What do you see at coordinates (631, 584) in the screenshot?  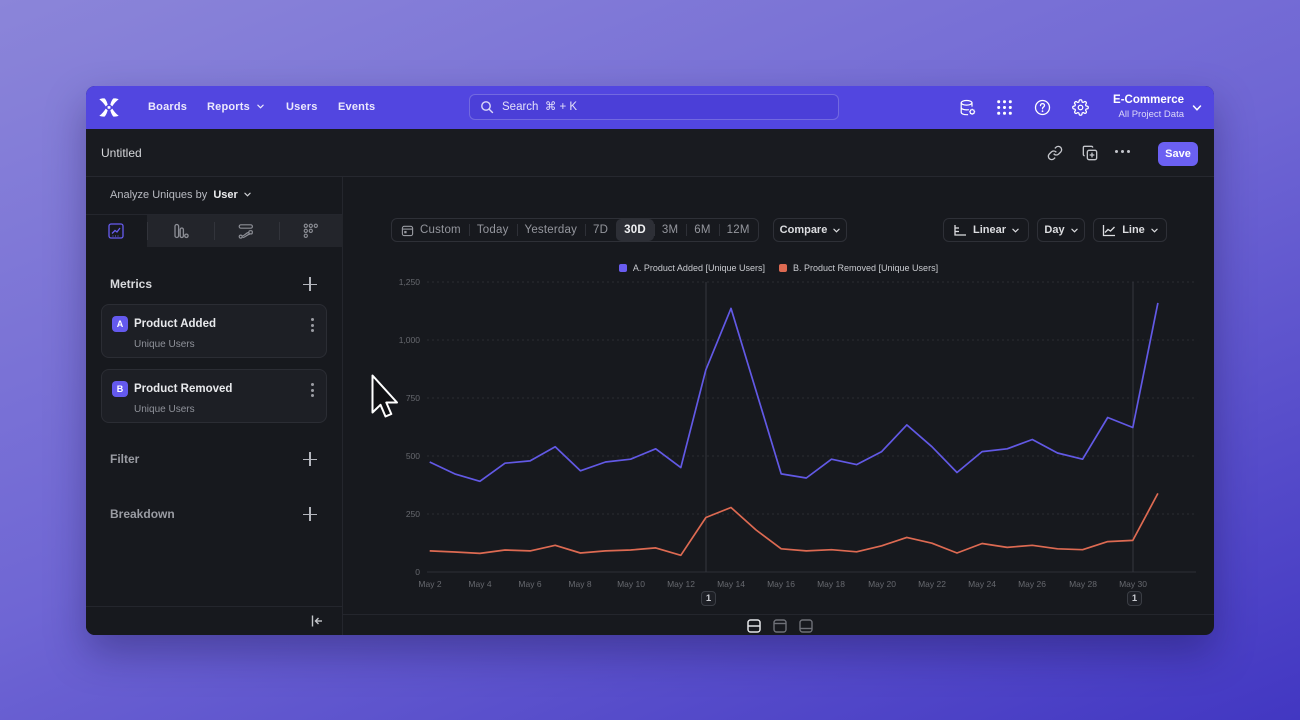 I see `svg-text: May 10` at bounding box center [631, 584].